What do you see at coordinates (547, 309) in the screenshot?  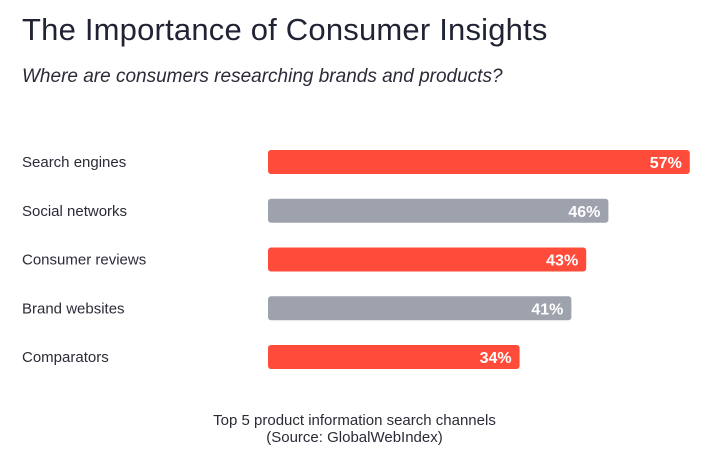 I see `value-label-brand-websites: 41%` at bounding box center [547, 309].